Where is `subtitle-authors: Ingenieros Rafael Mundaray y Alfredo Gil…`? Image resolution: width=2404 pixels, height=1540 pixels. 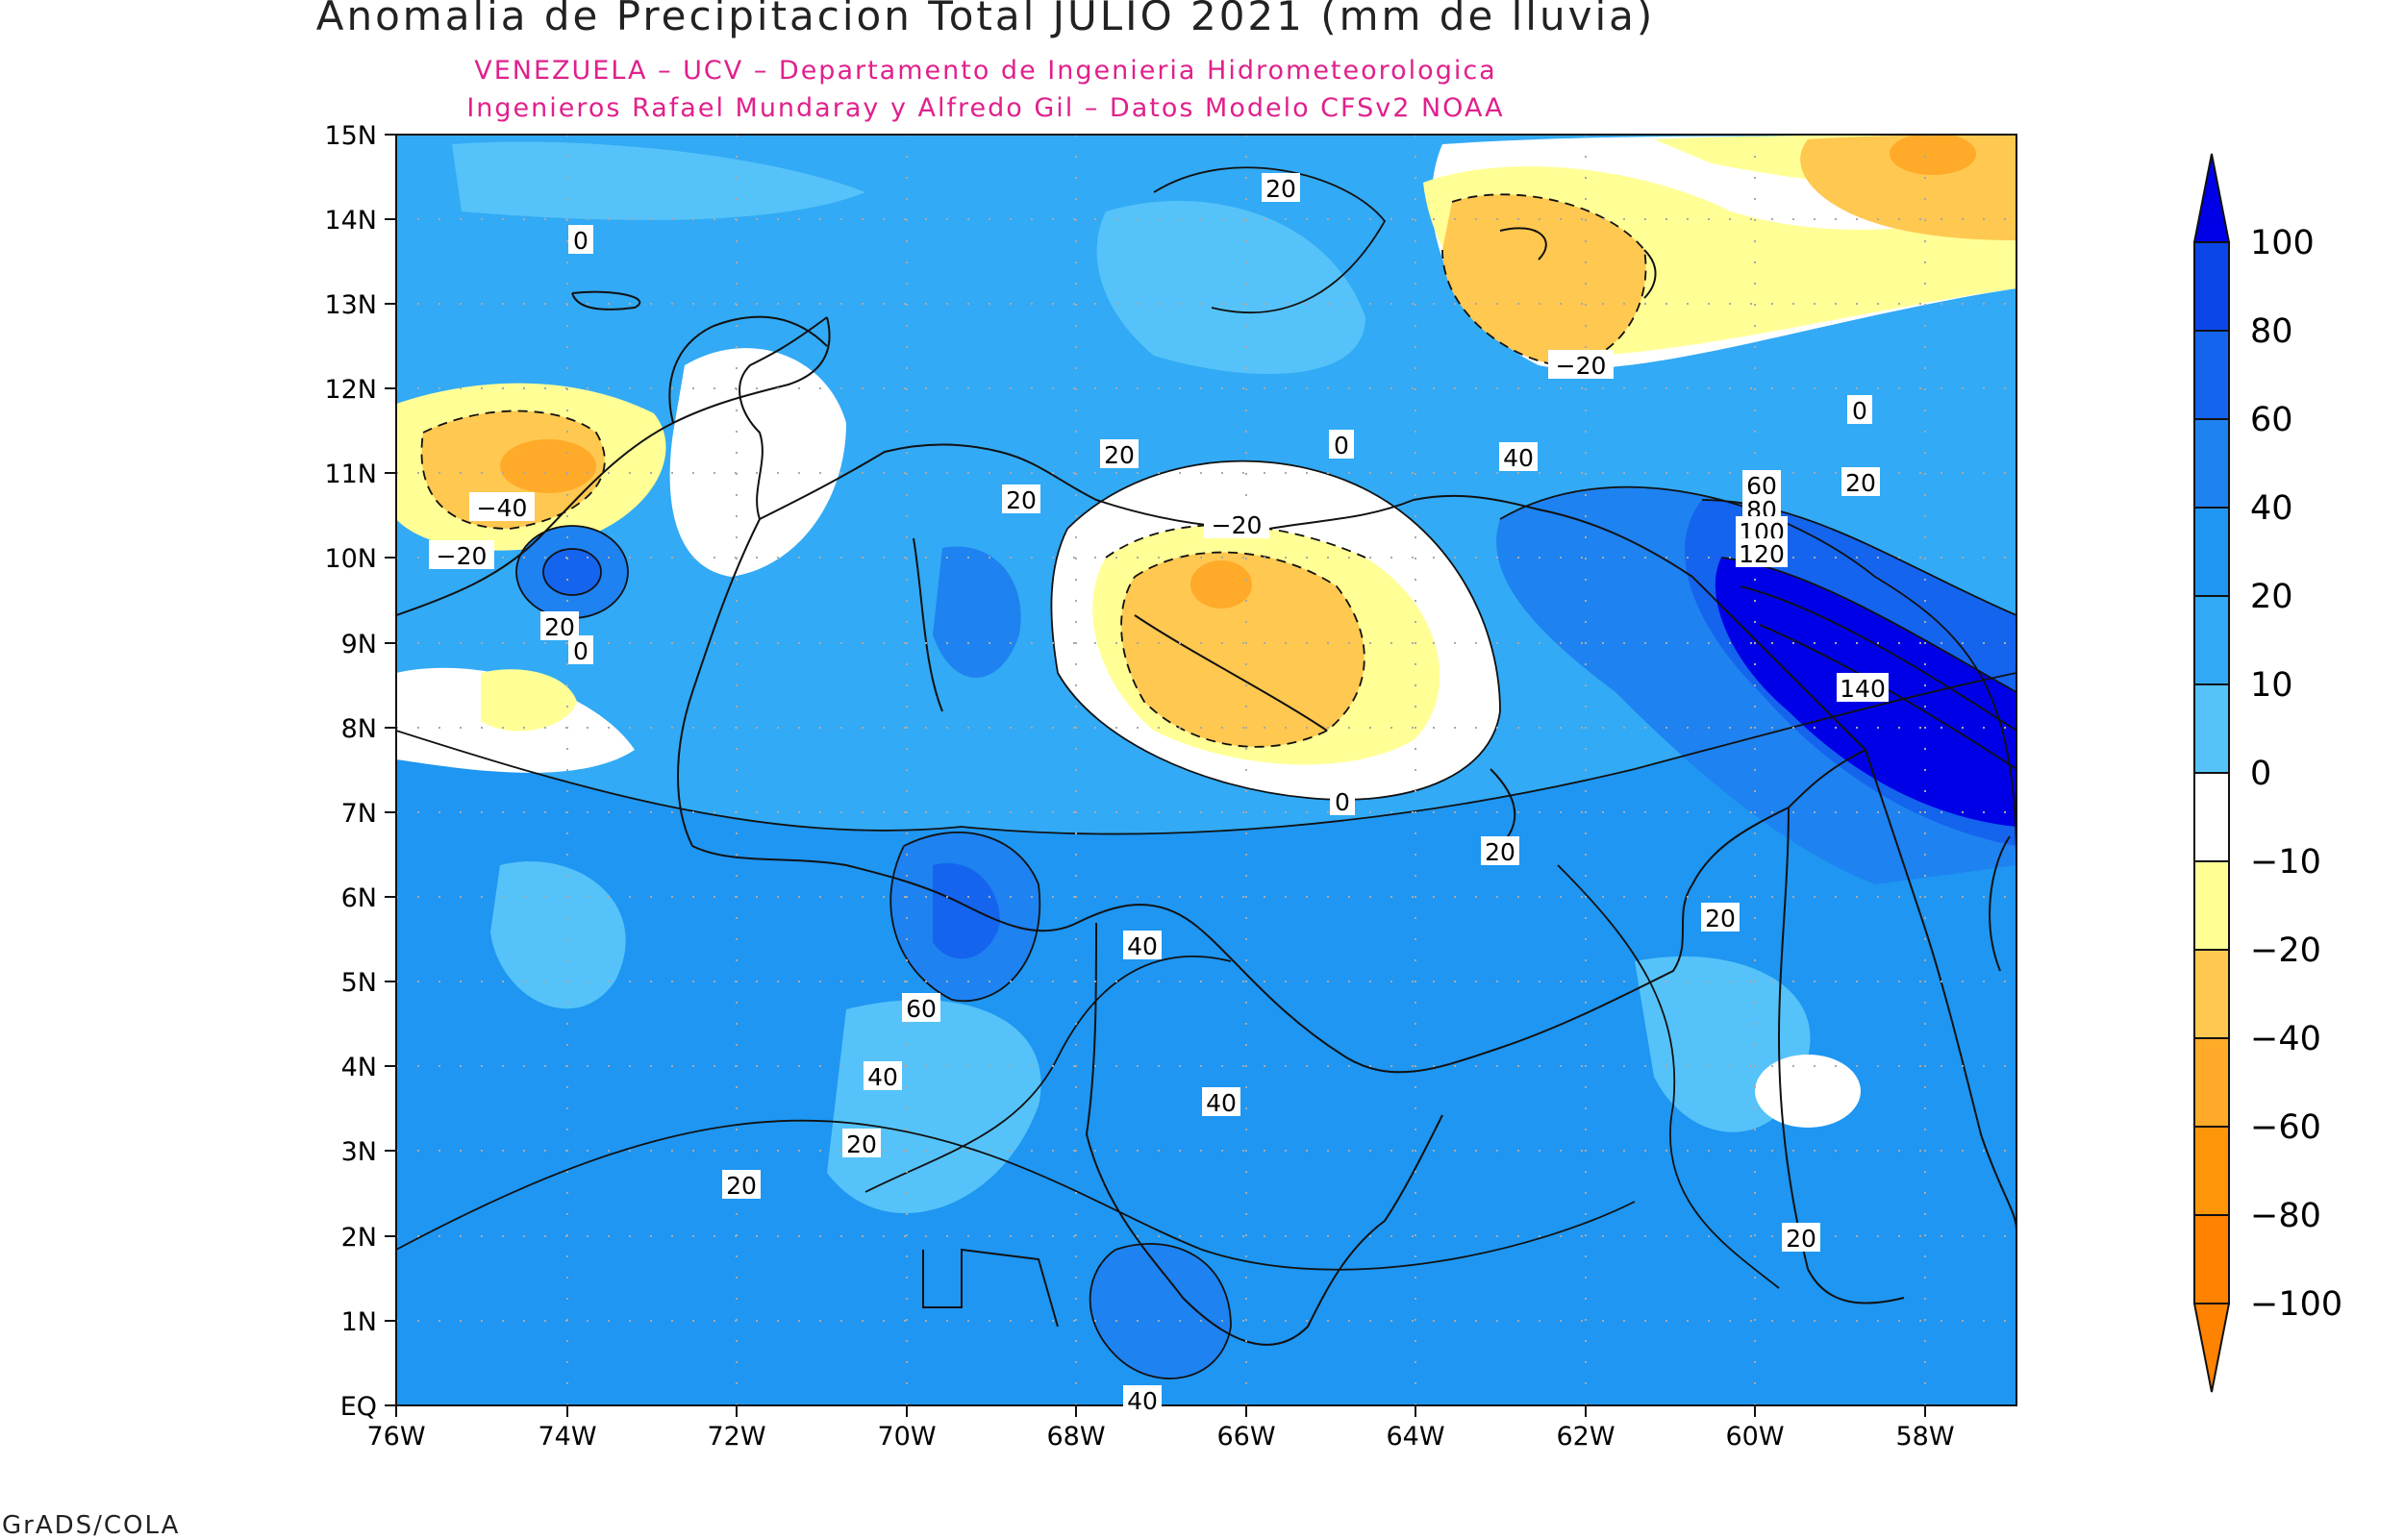
subtitle-authors: Ingenieros Rafael Mundaray y Alfredo Gil… is located at coordinates (985, 108).